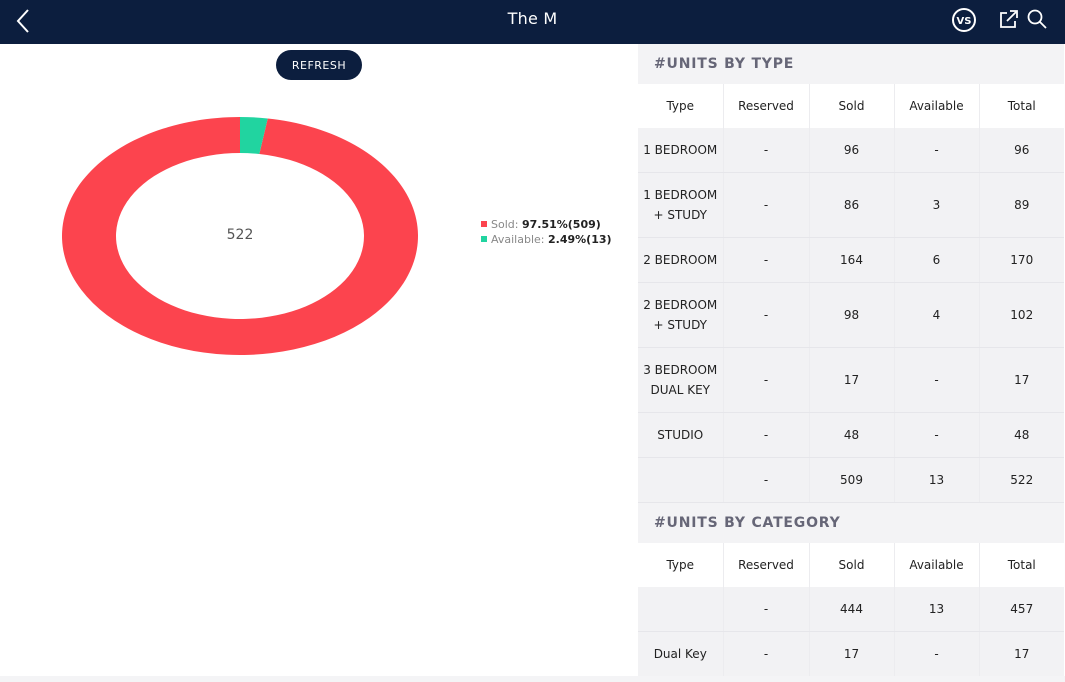  What do you see at coordinates (681, 150) in the screenshot?
I see `type-cell: 1 BEDROOM` at bounding box center [681, 150].